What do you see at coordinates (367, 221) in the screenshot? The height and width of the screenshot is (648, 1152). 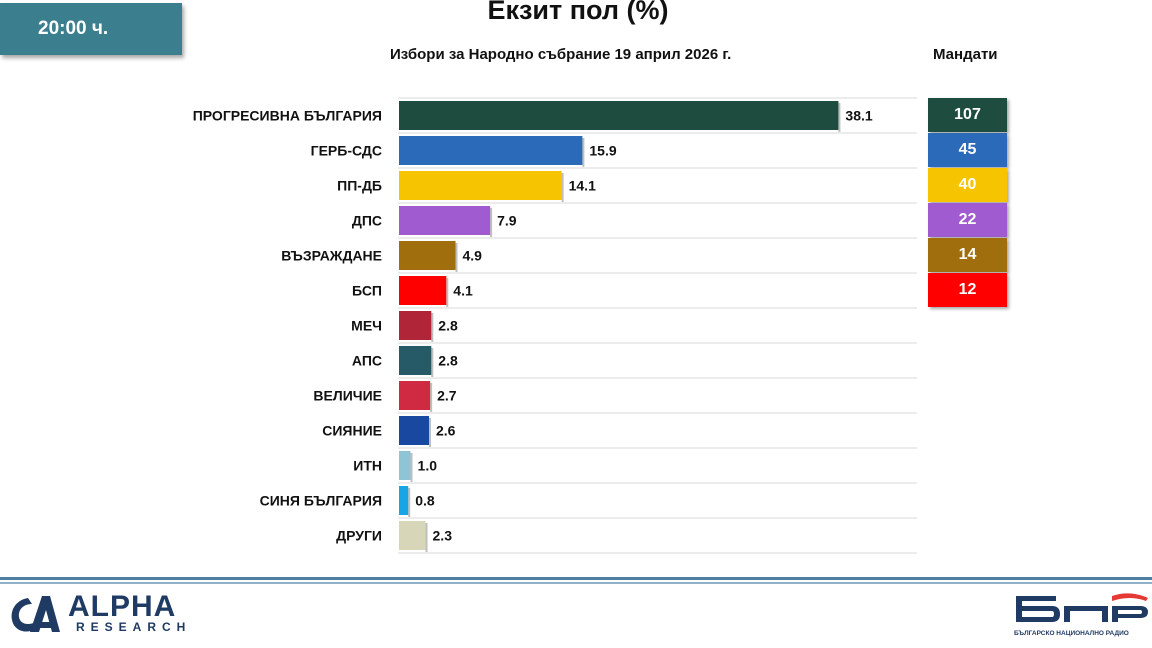 I see `category-label: ДПС` at bounding box center [367, 221].